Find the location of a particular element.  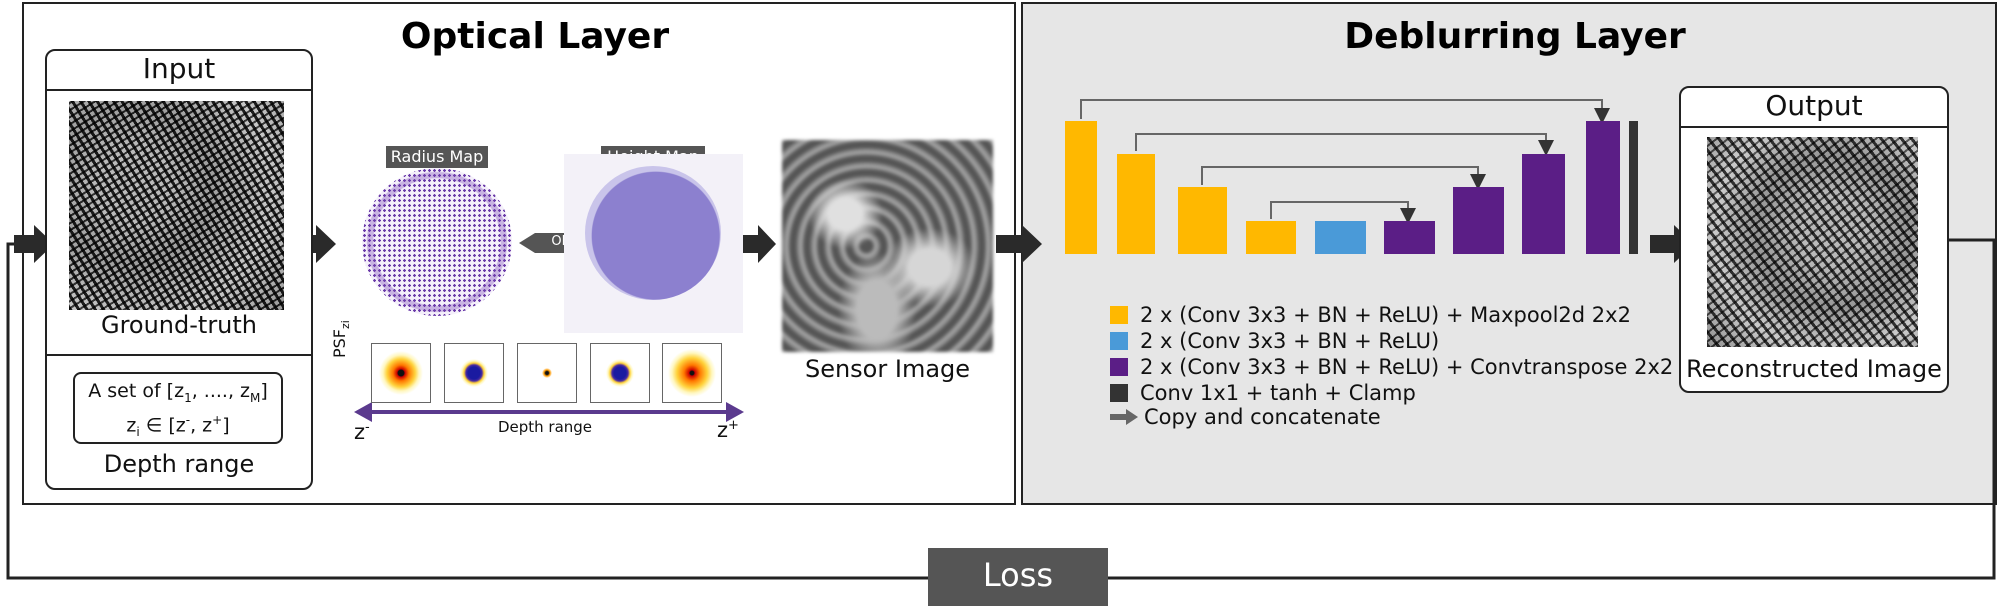

sensor-image-caption: Sensor Image is located at coordinates (887, 369).